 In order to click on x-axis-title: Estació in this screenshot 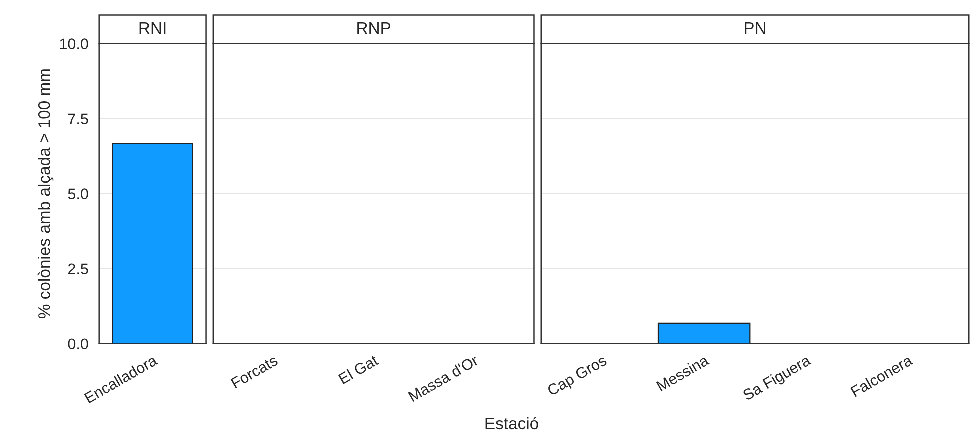, I will do `click(512, 423)`.